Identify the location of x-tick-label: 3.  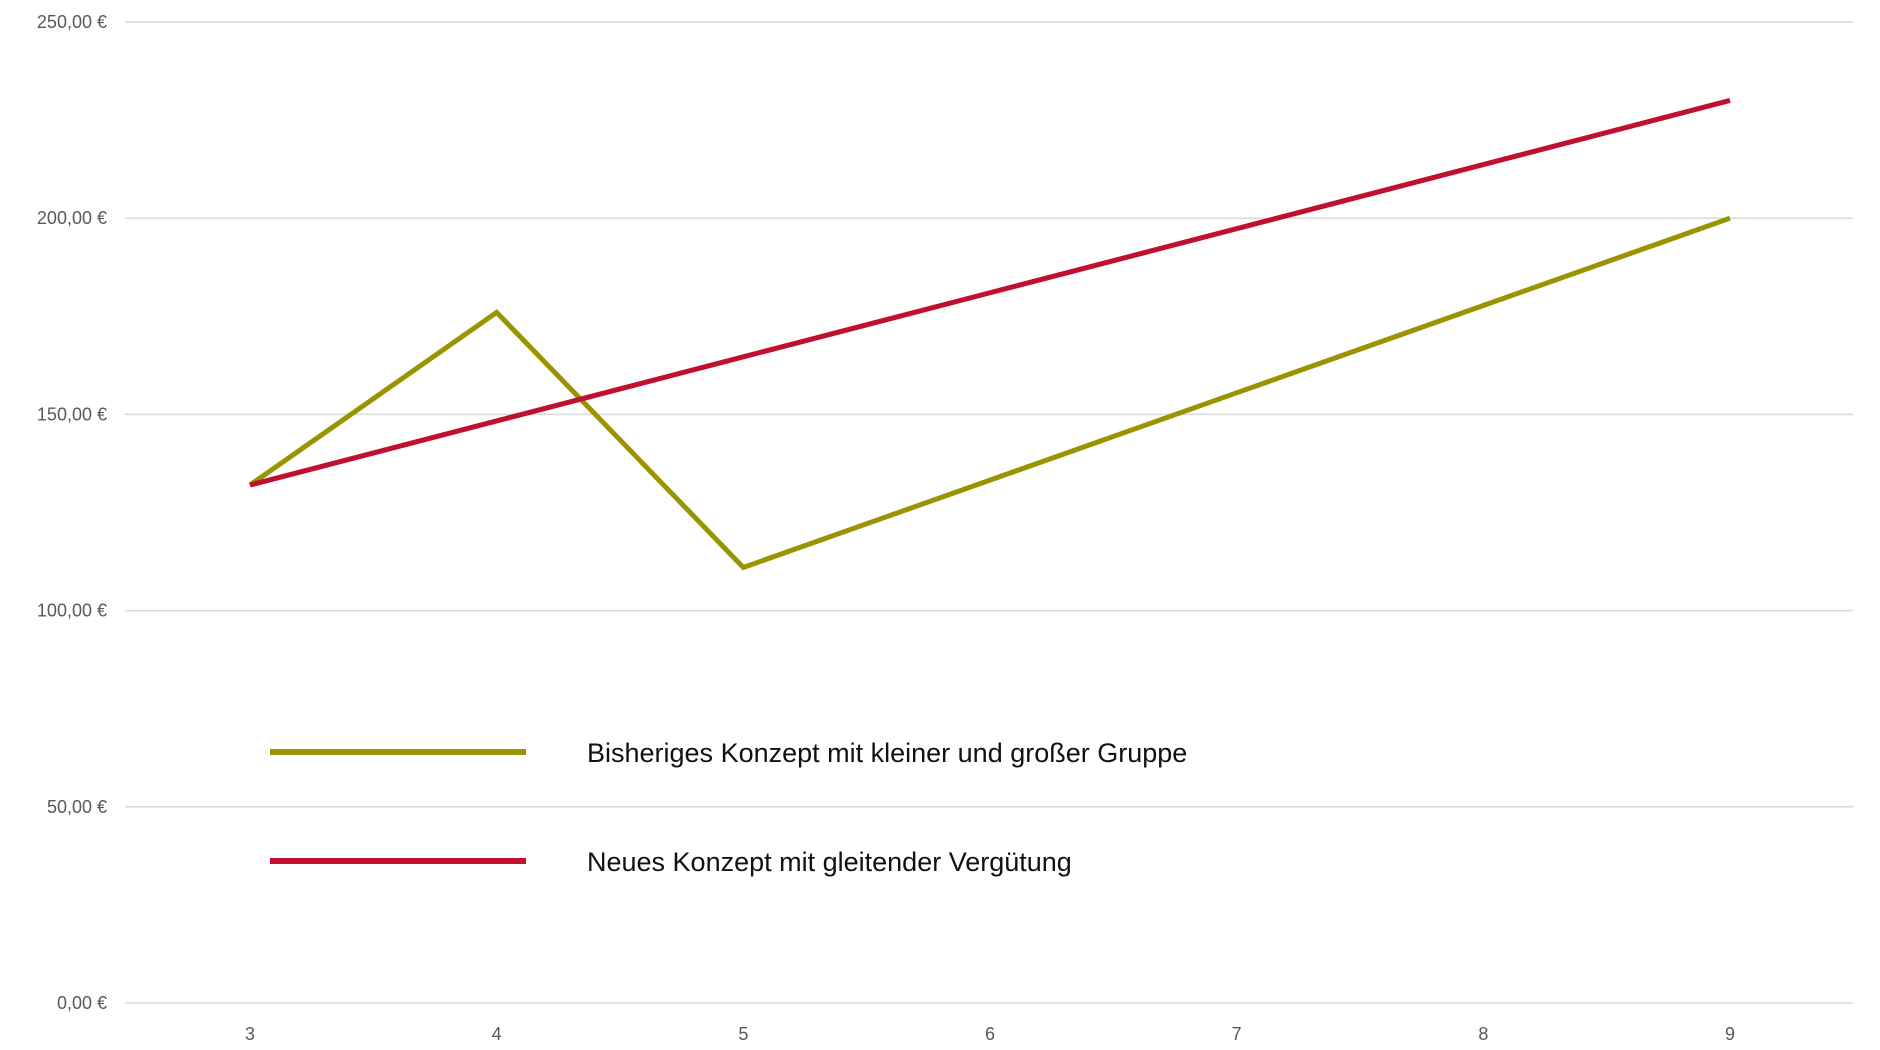
(250, 1034).